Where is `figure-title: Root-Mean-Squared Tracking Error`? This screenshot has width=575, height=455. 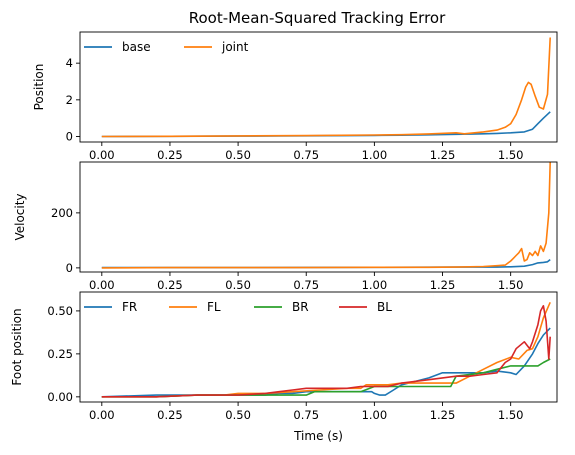 figure-title: Root-Mean-Squared Tracking Error is located at coordinates (317, 18).